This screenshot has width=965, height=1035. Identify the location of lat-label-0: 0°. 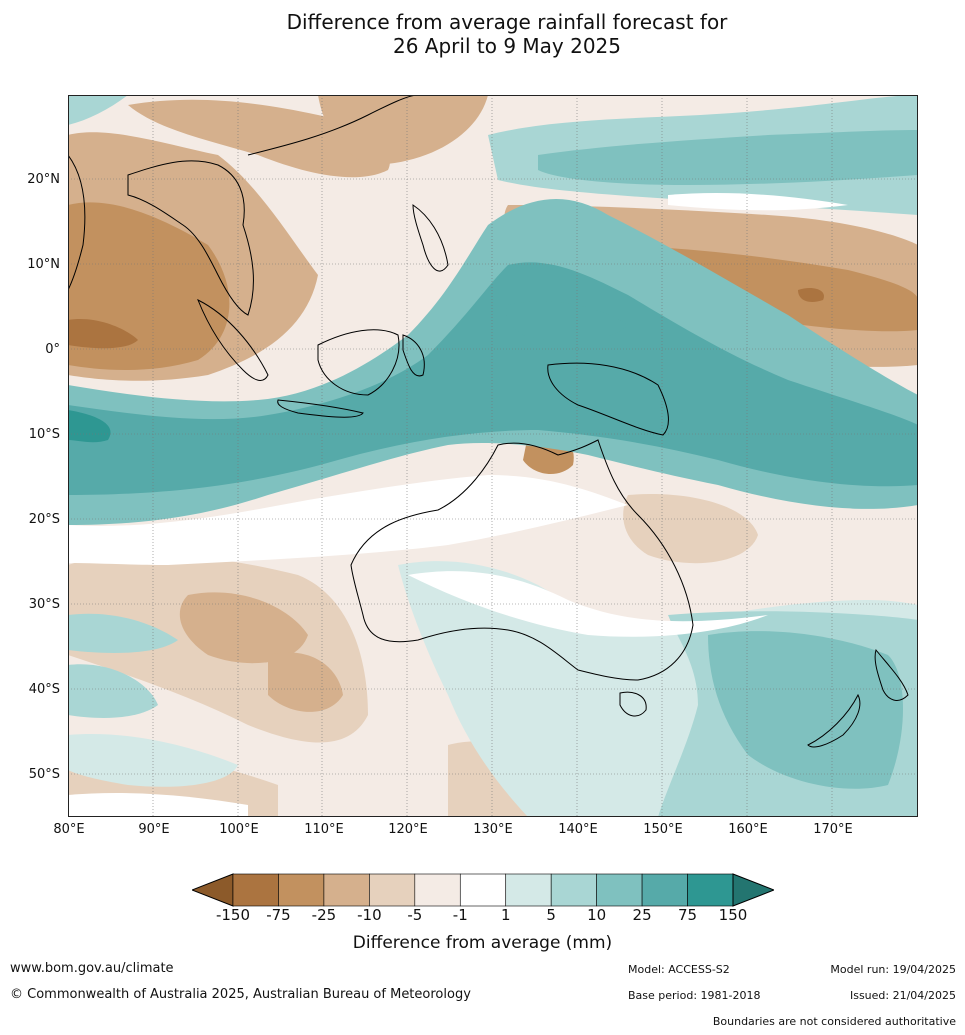
(52, 349).